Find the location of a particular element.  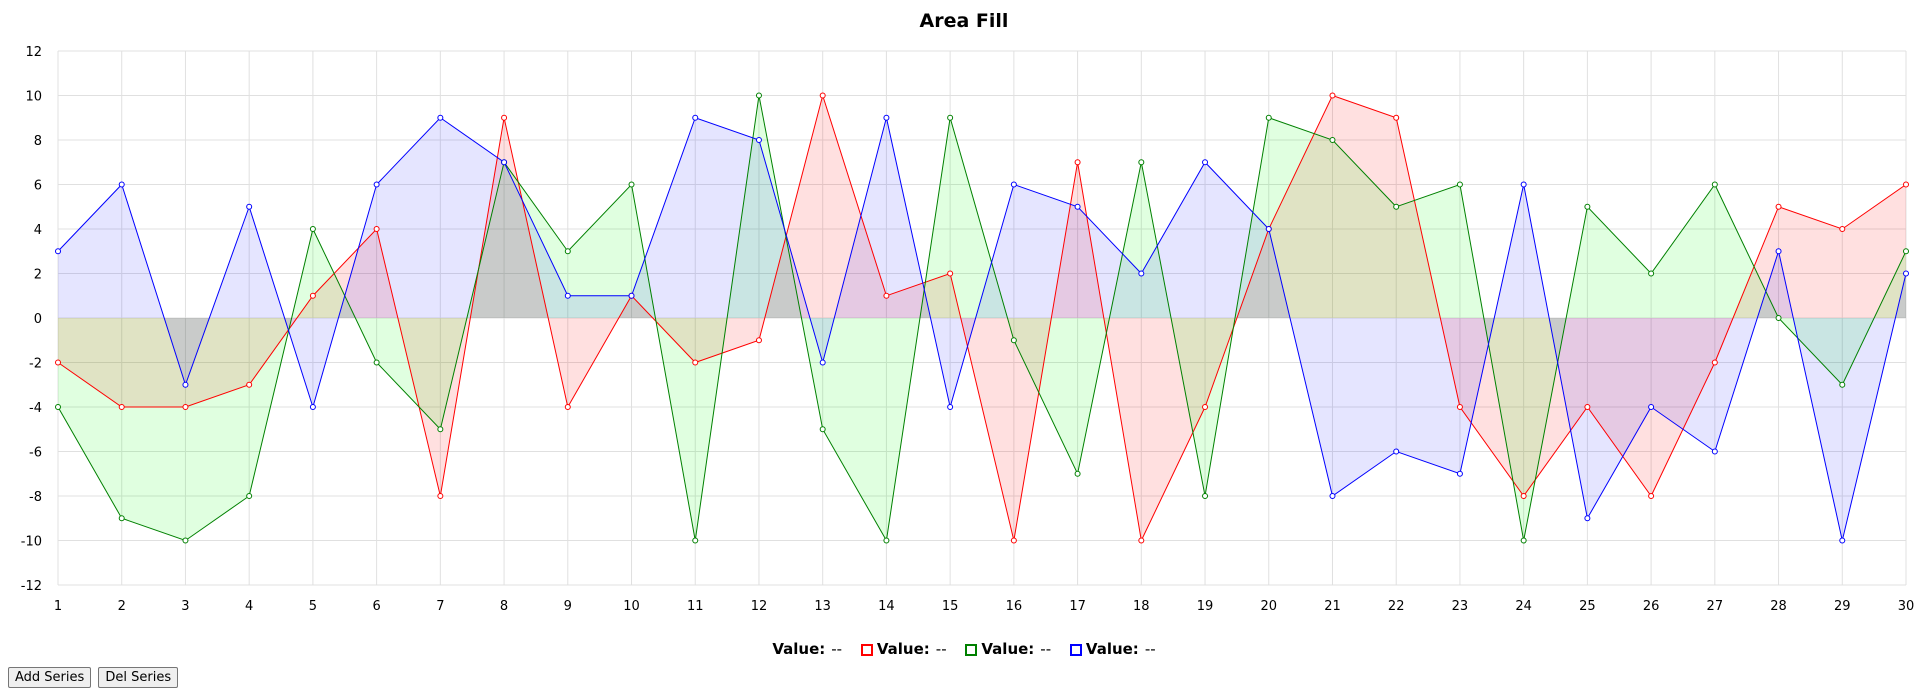

x-tick-label: 6 is located at coordinates (376, 606).